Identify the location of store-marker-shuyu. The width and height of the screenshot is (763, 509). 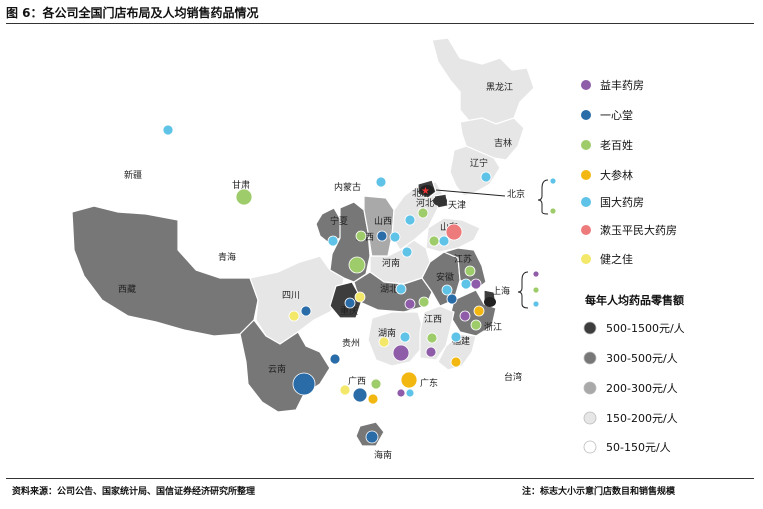
(454, 232).